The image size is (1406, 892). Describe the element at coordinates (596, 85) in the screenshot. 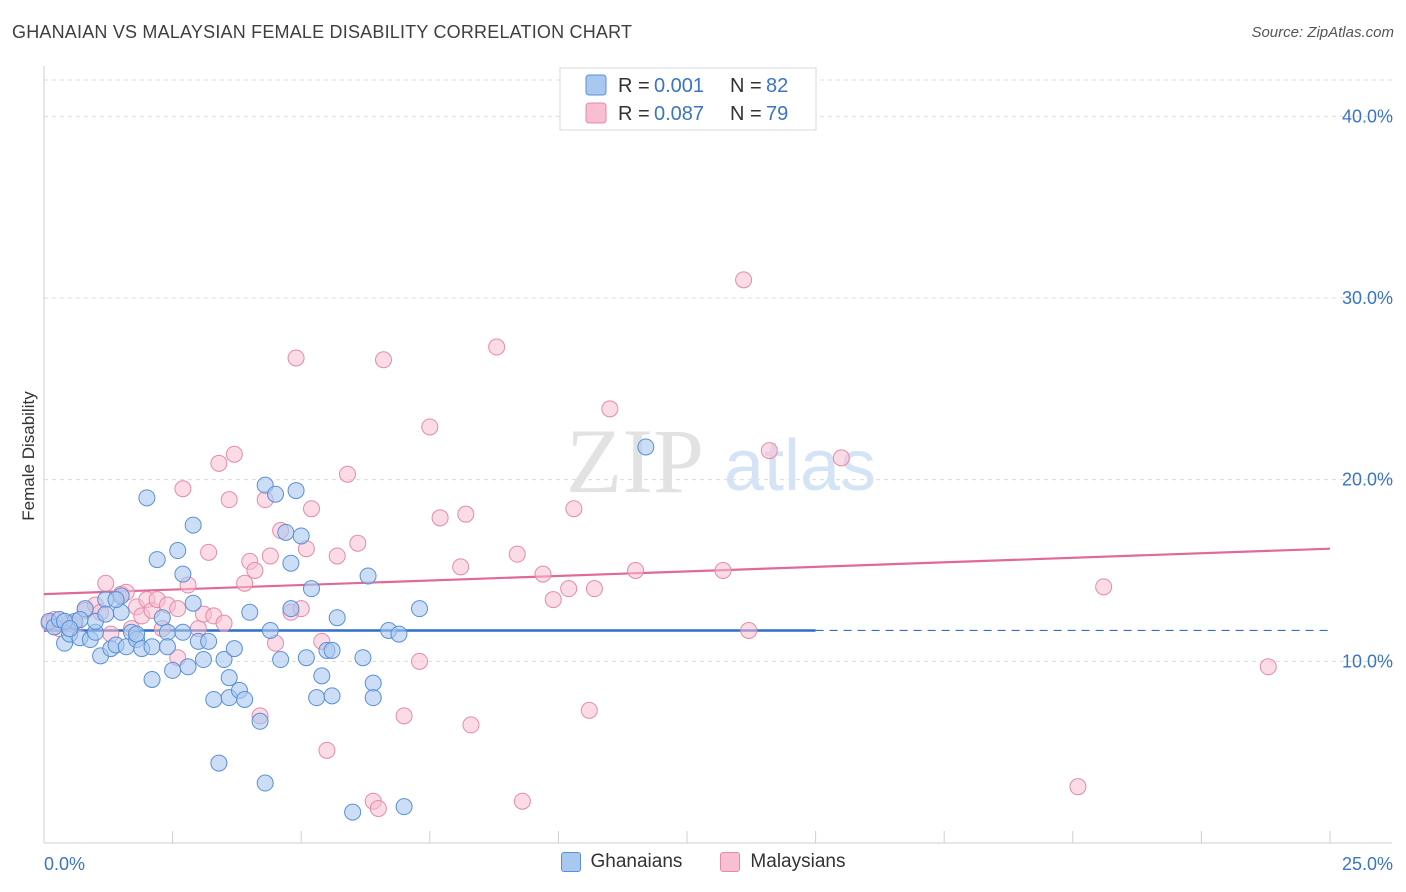

I see `legend-swatch-ghanaians` at that location.